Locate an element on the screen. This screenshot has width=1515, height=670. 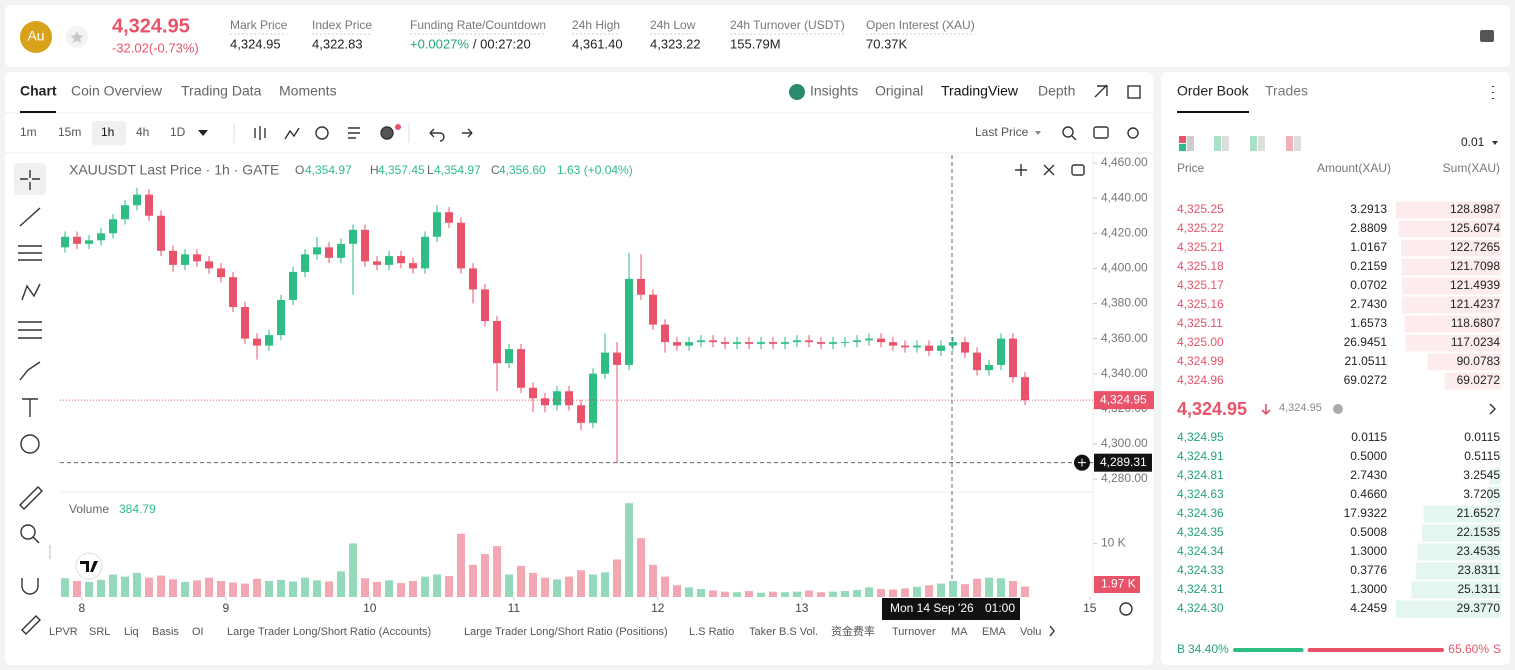
drawing-tools is located at coordinates (30, 399).